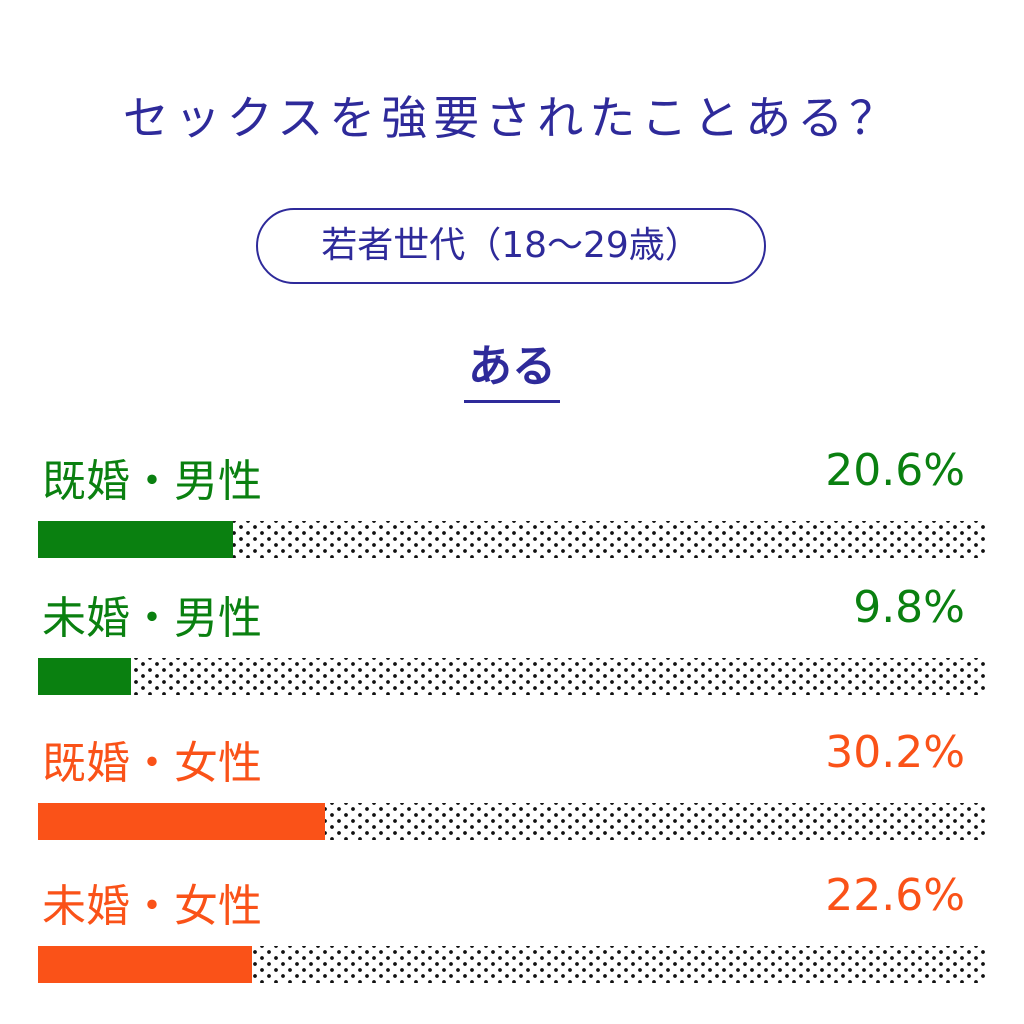 This screenshot has width=1024, height=1024. Describe the element at coordinates (895, 752) in the screenshot. I see `value-label: 30.2%` at that location.